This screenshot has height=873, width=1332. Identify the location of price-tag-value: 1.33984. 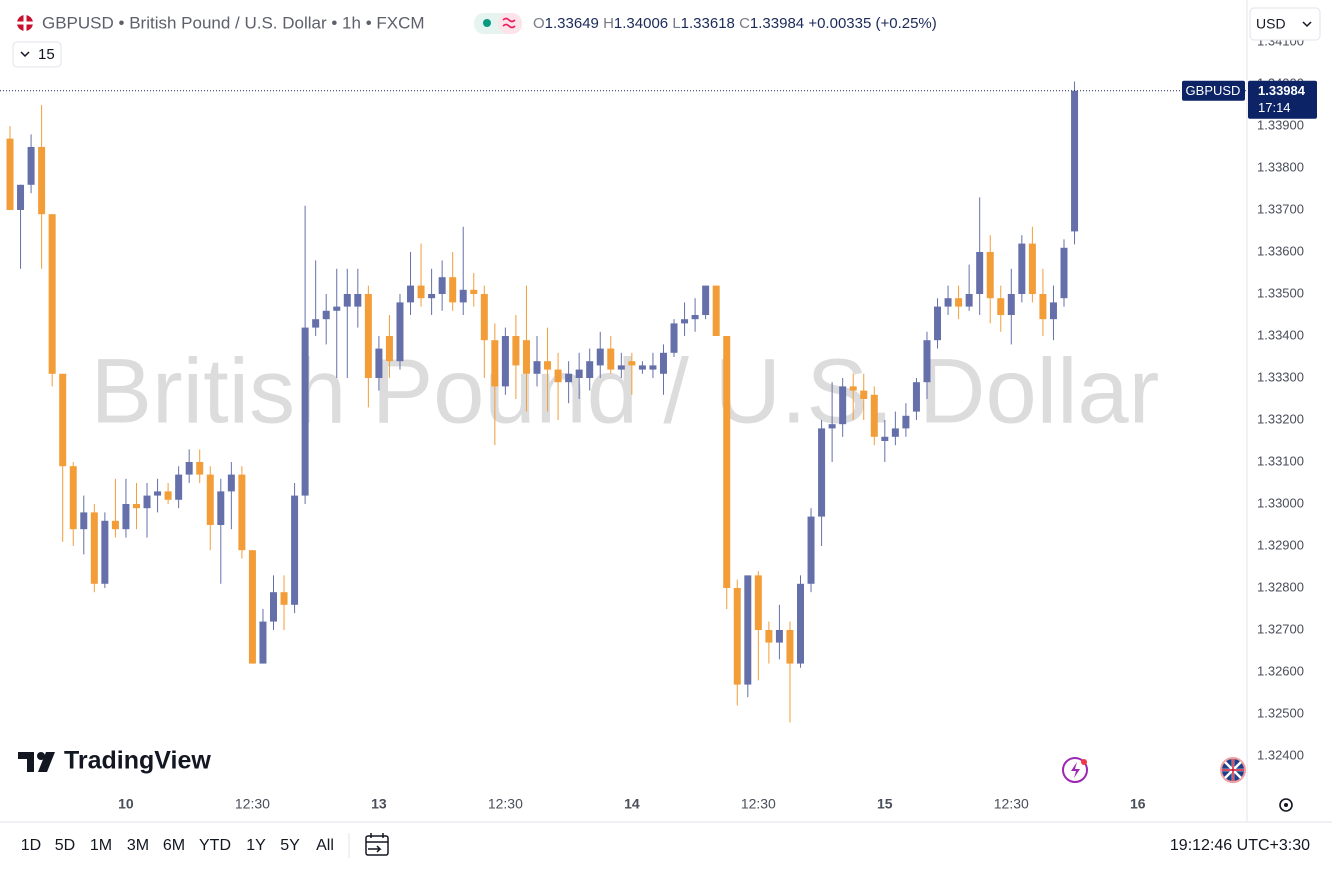
(1282, 90).